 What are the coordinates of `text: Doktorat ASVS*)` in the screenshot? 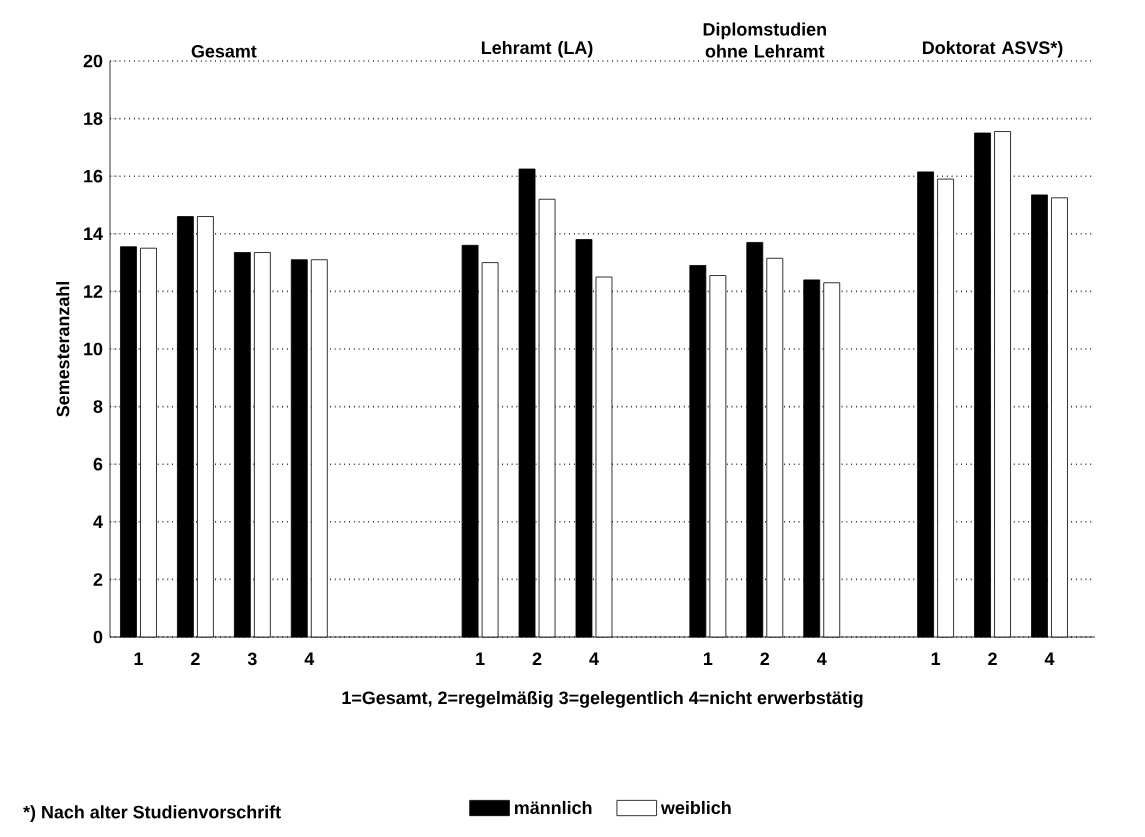 It's located at (992, 49).